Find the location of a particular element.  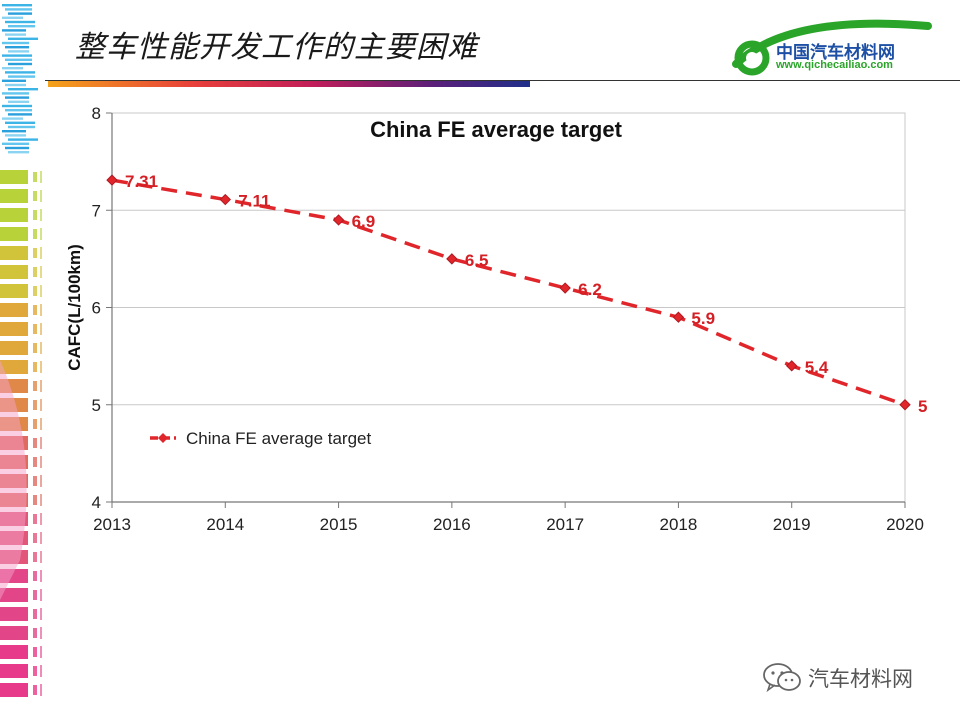

watermark: 汽车材料网 is located at coordinates (837, 678).